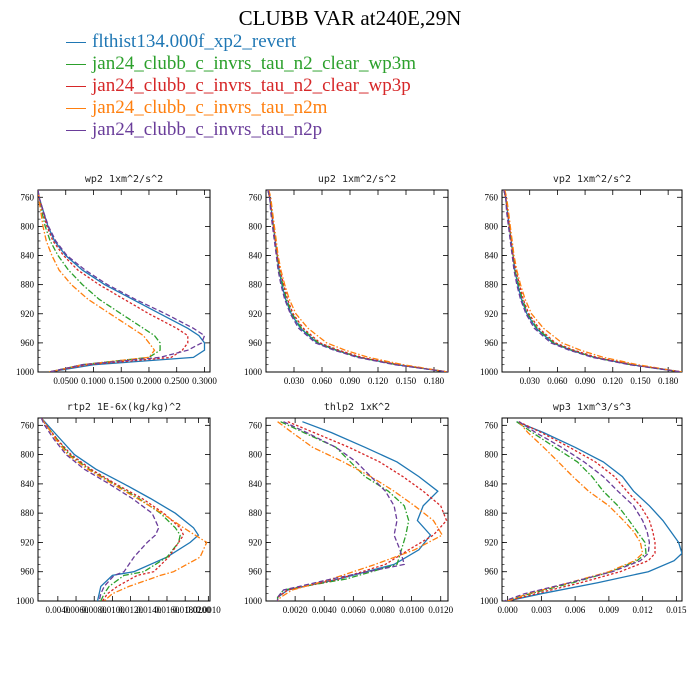 Image resolution: width=700 pixels, height=700 pixels. Describe the element at coordinates (492, 542) in the screenshot. I see `ytick-label-5-4: 920` at that location.